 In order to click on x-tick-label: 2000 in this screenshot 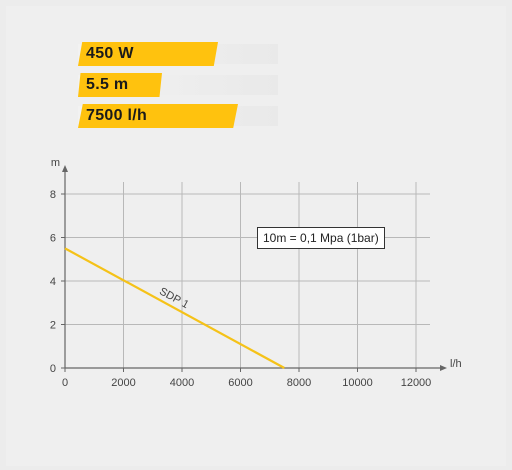, I will do `click(123, 383)`.